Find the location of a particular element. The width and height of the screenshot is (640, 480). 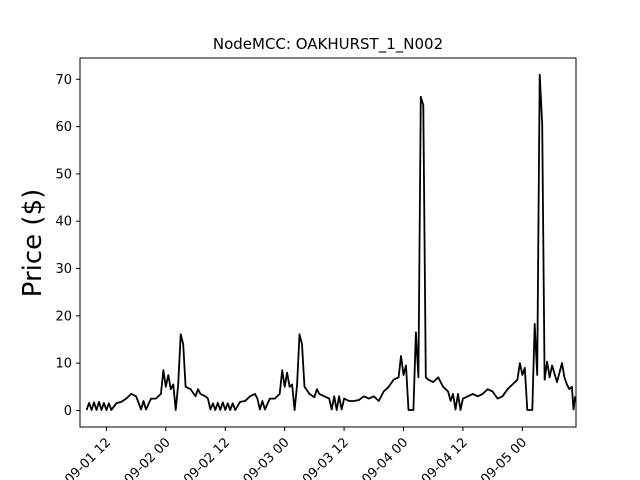

x-tick-label: 09-05 00 is located at coordinates (504, 457).